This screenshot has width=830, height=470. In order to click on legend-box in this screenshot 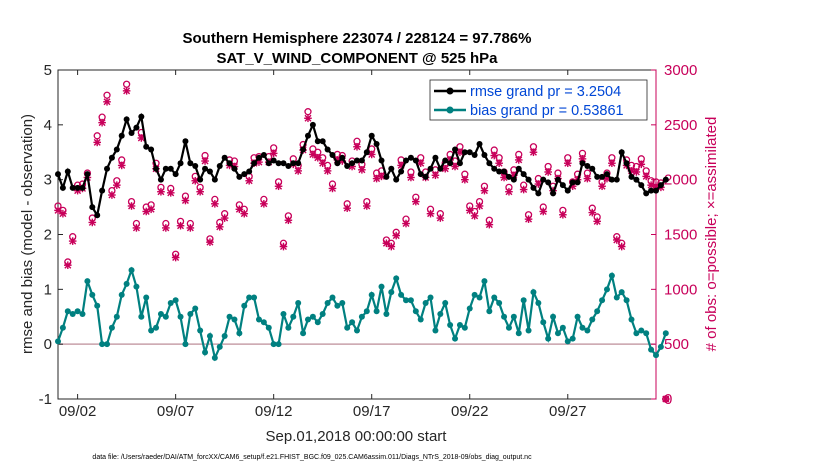, I will do `click(538, 100)`.